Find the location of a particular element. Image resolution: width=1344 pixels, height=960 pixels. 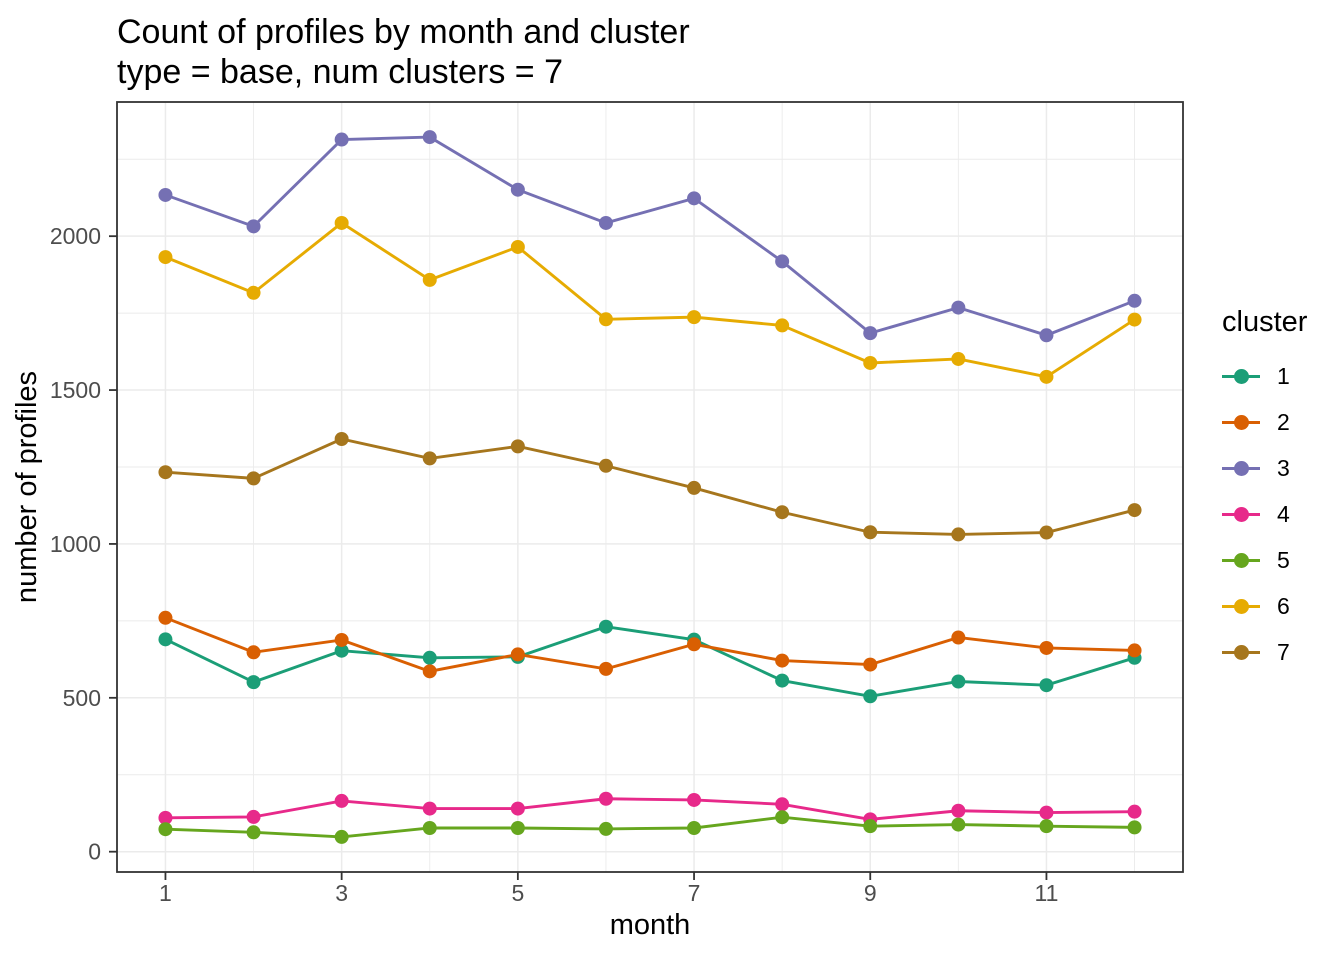

x-tick-label: 9 is located at coordinates (870, 893).